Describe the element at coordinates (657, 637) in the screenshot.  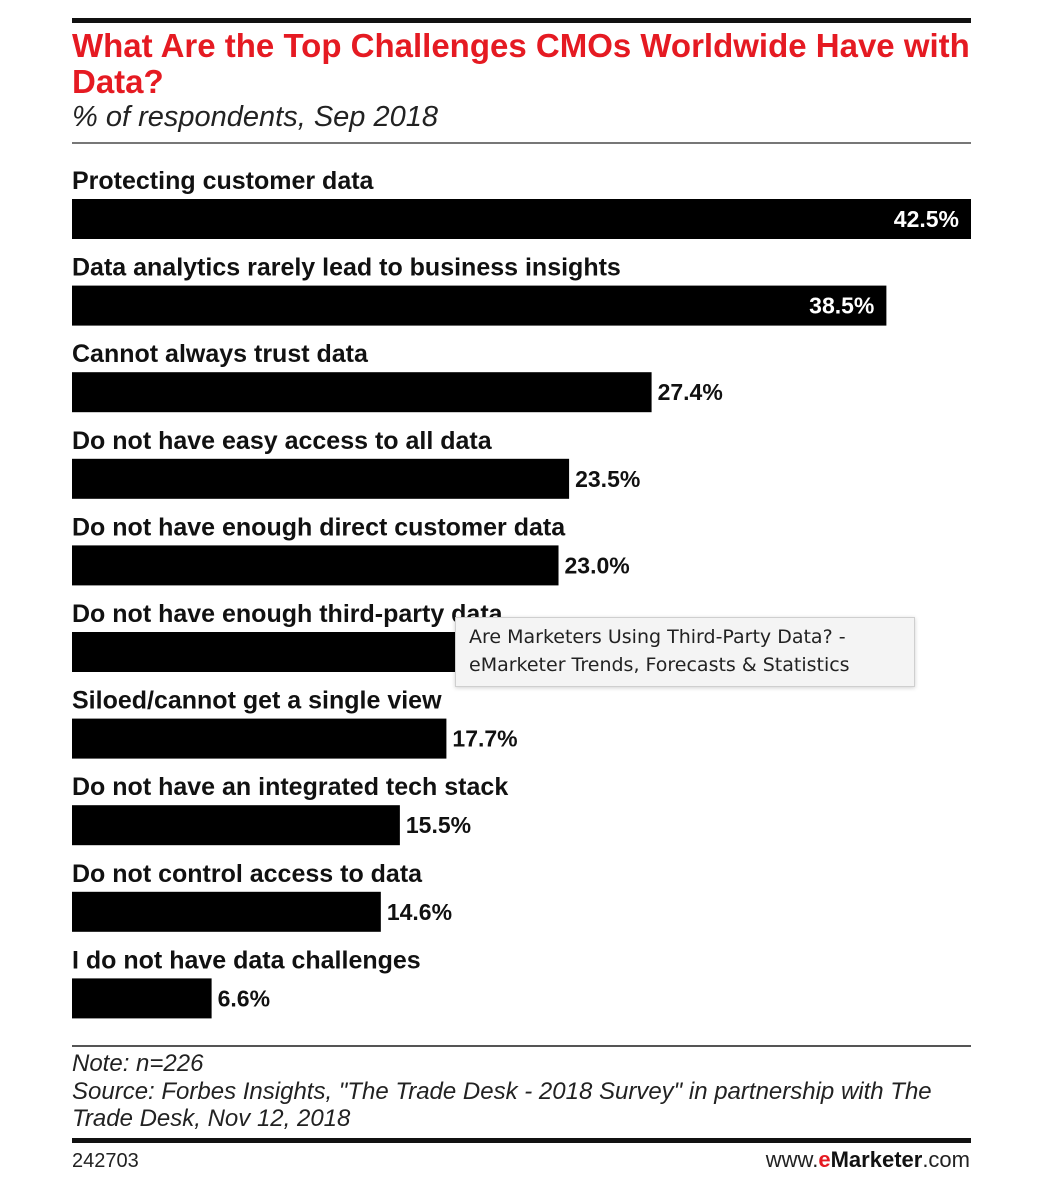
I see `tooltip-line-1: Are Marketers Using Third-Party Data? -` at that location.